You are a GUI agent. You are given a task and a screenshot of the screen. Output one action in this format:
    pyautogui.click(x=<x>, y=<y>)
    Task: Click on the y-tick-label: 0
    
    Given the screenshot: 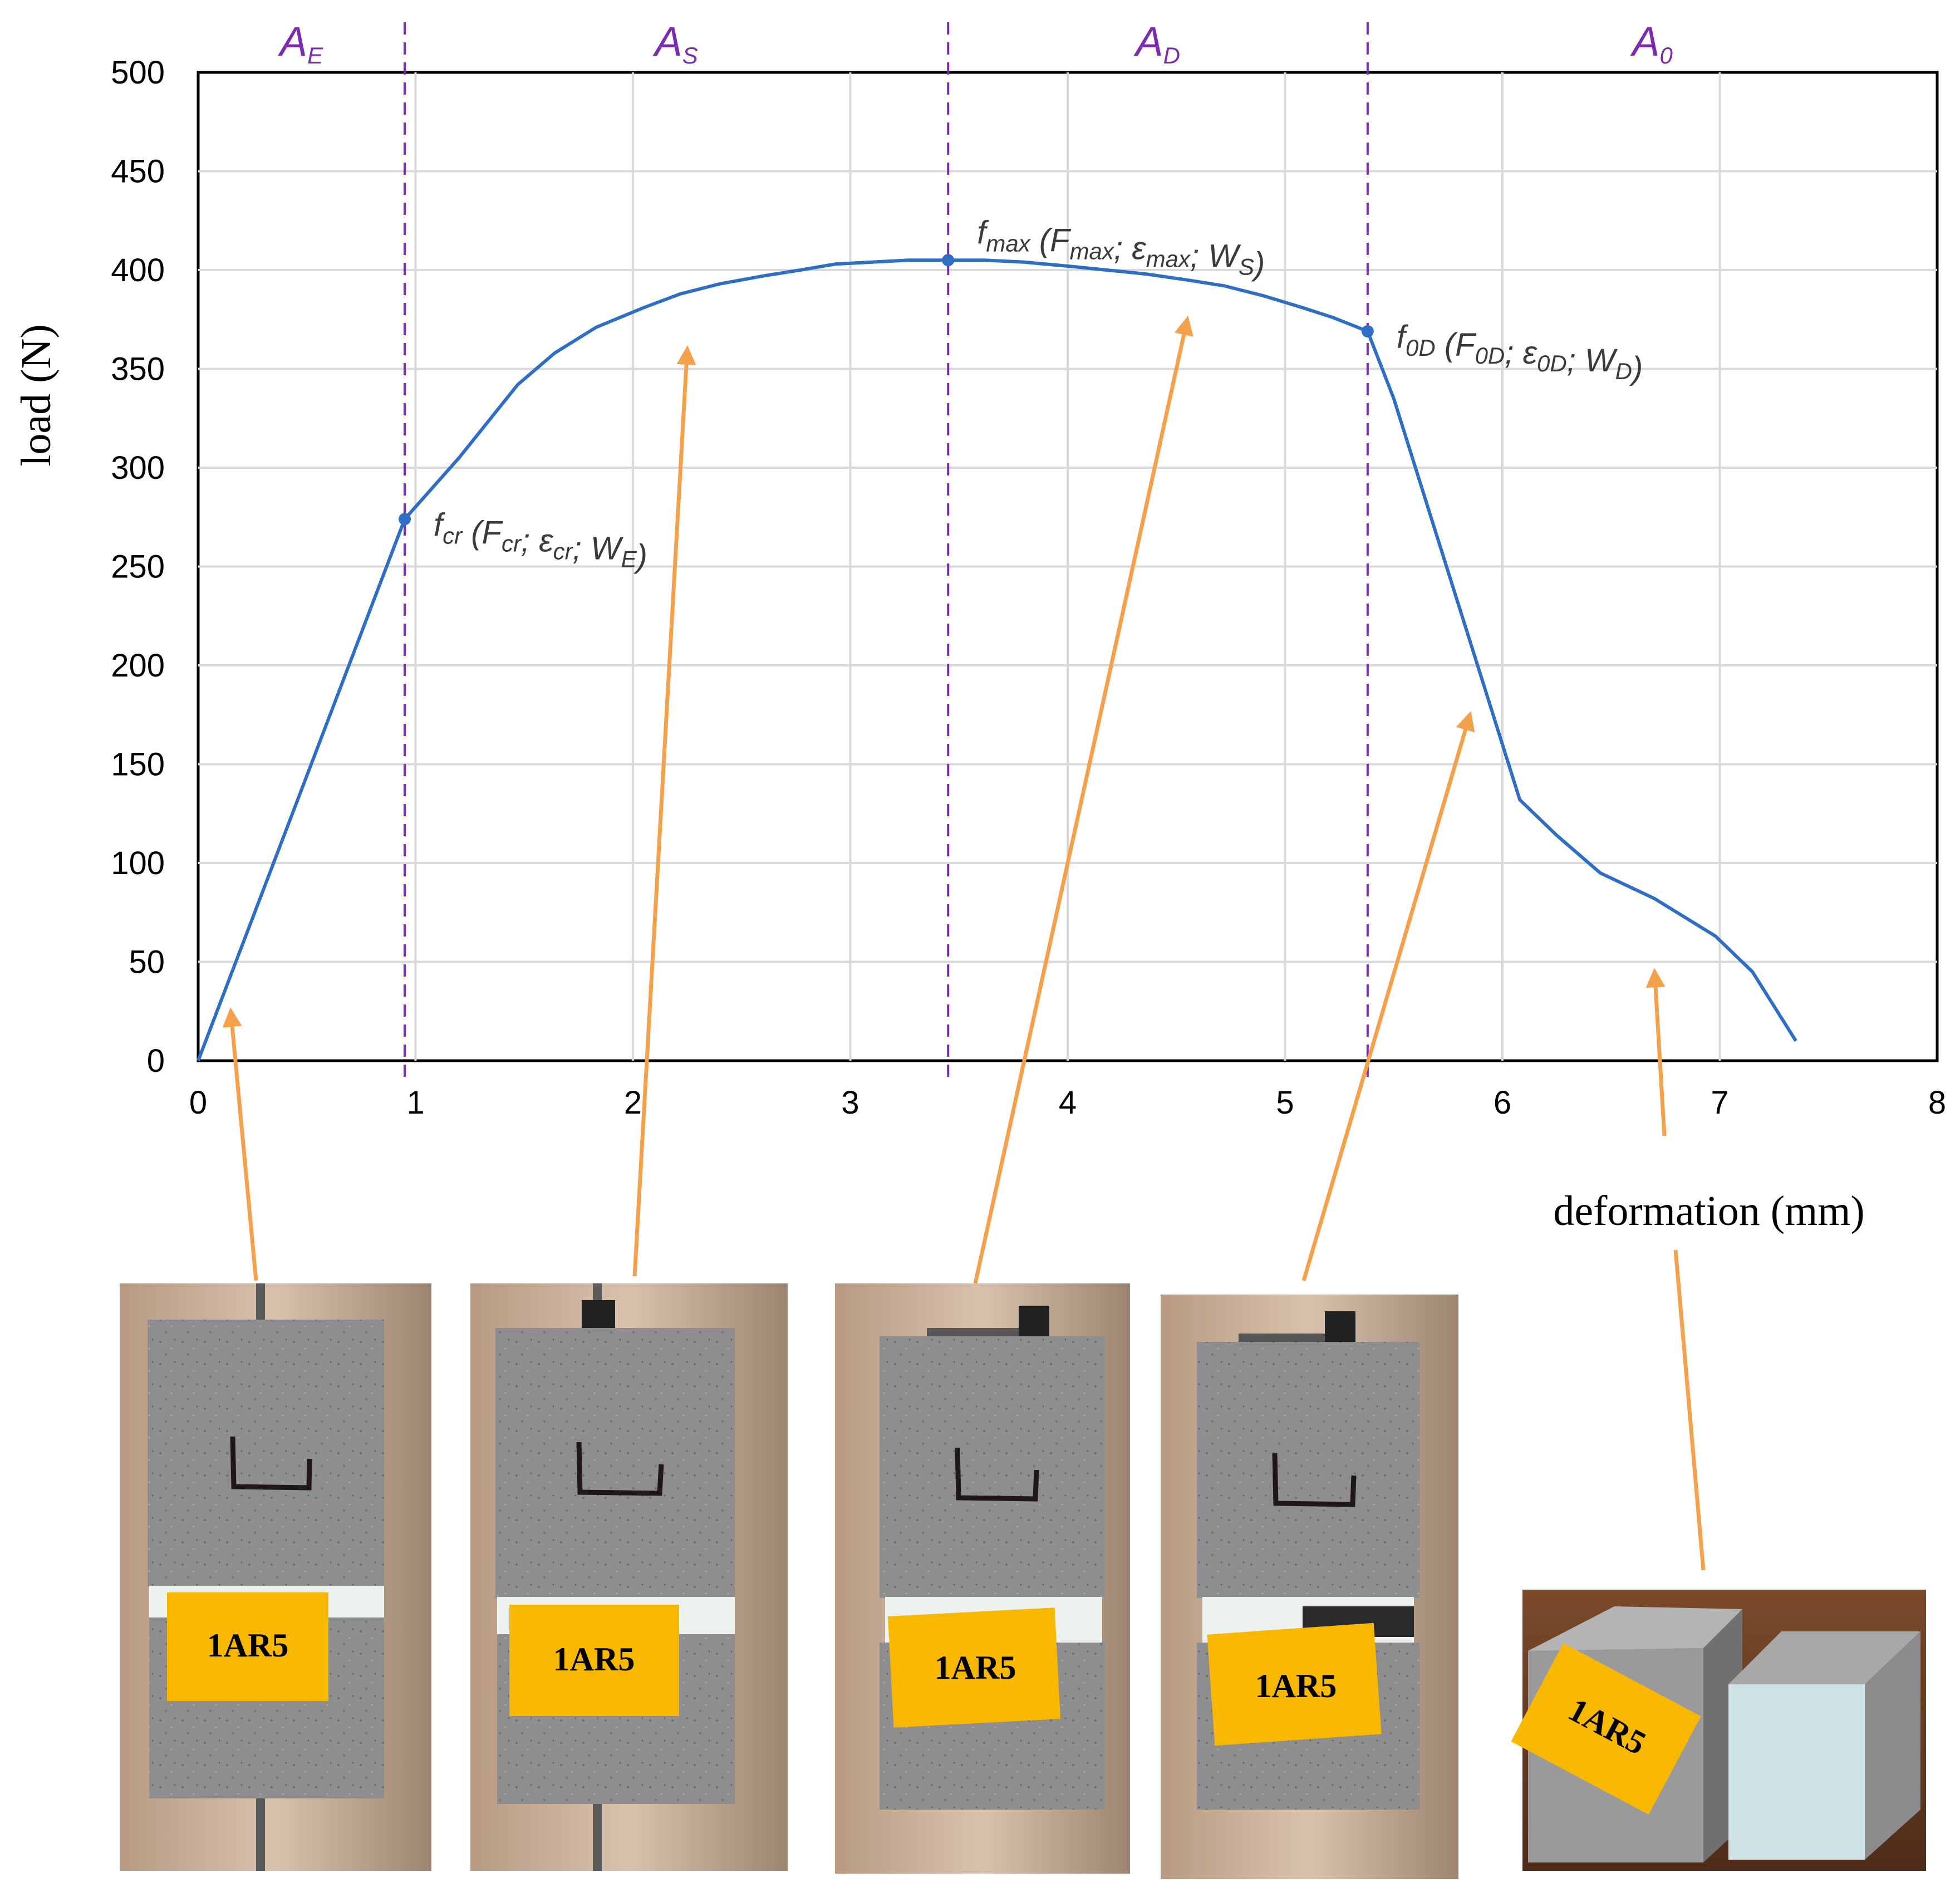 What is the action you would take?
    pyautogui.click(x=156, y=1061)
    